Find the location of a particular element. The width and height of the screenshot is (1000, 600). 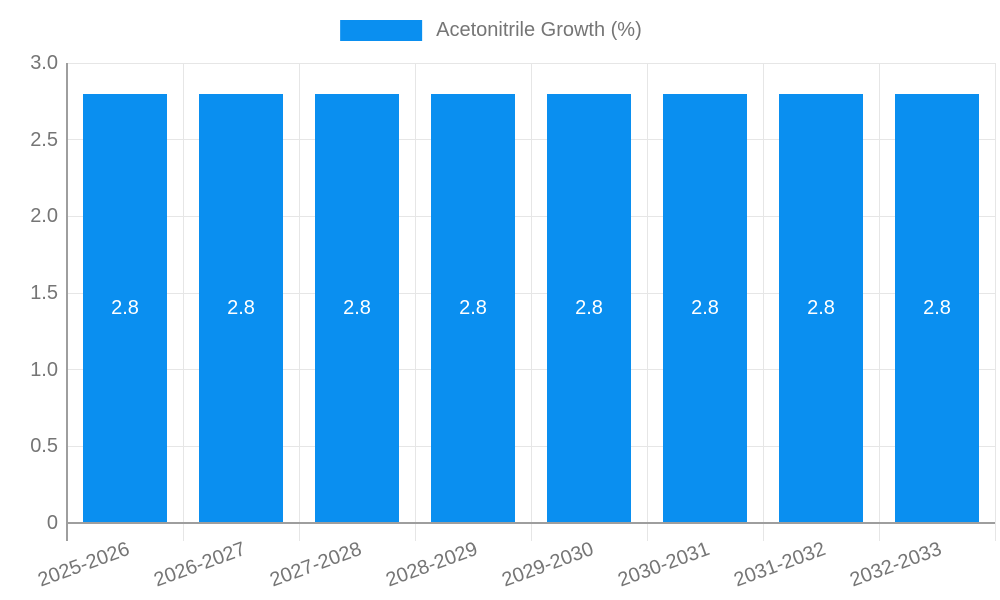

legend-label: Acetonitrile Growth (%) is located at coordinates (539, 30).